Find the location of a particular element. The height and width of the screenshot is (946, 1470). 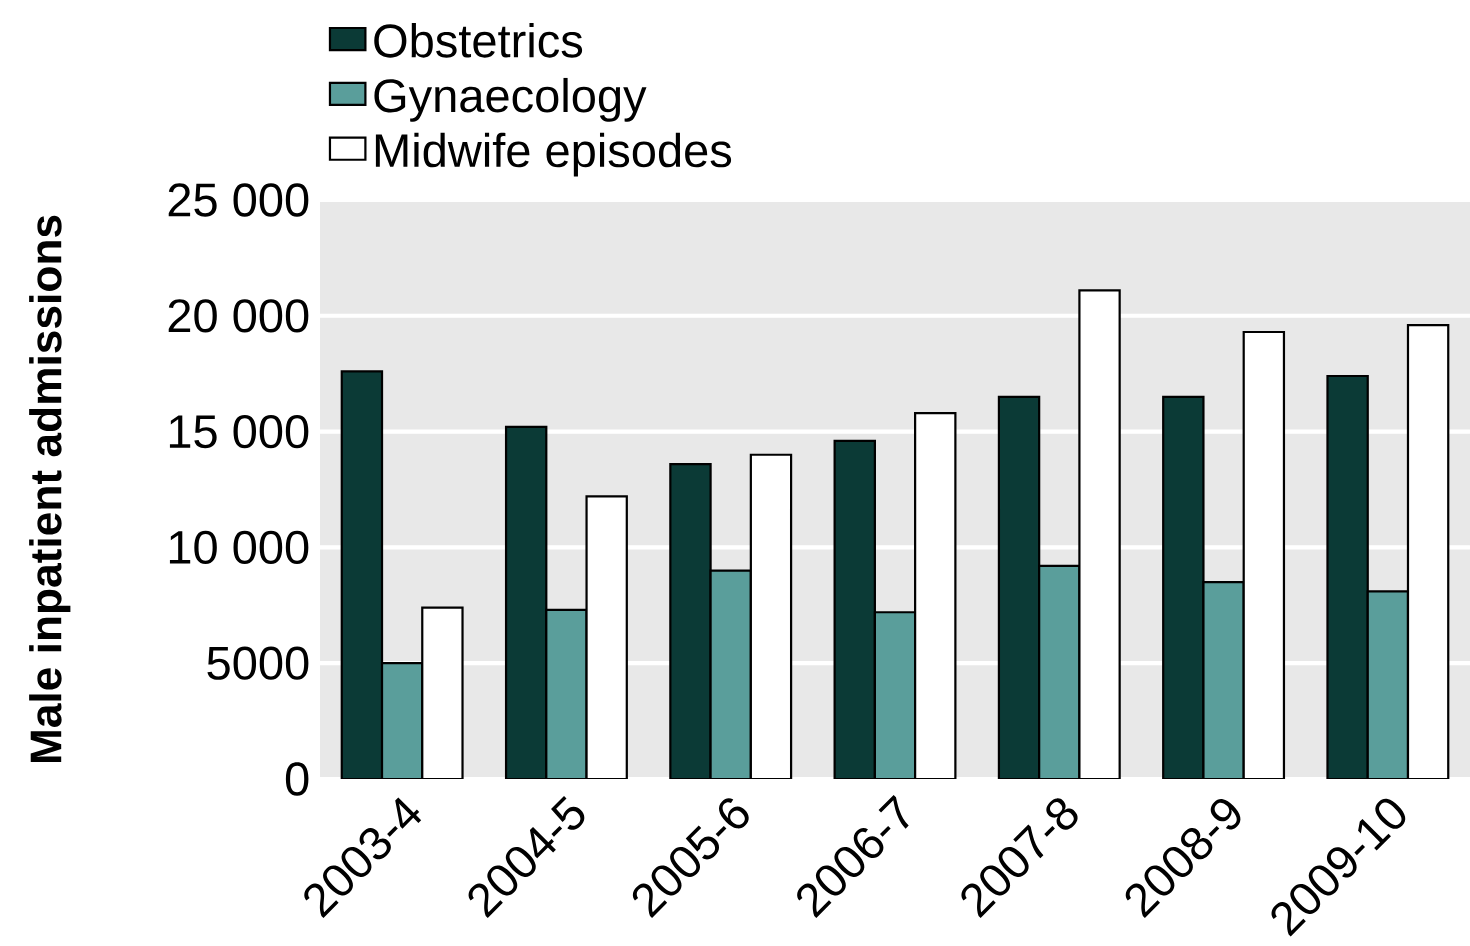

y-axis-title: Male inpatient admissions is located at coordinates (50, 489).